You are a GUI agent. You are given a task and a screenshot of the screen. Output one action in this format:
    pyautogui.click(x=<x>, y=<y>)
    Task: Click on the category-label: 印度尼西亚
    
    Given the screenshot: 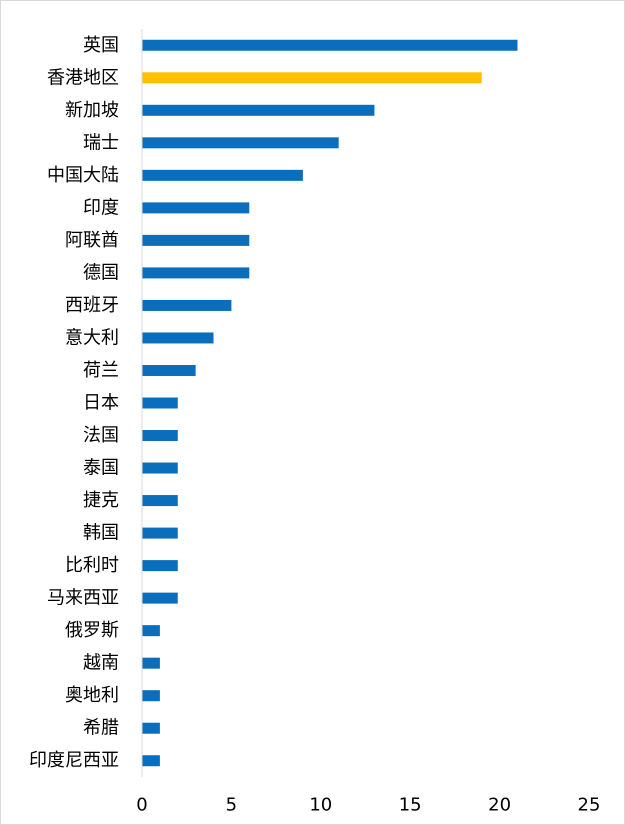 What is the action you would take?
    pyautogui.click(x=74, y=760)
    